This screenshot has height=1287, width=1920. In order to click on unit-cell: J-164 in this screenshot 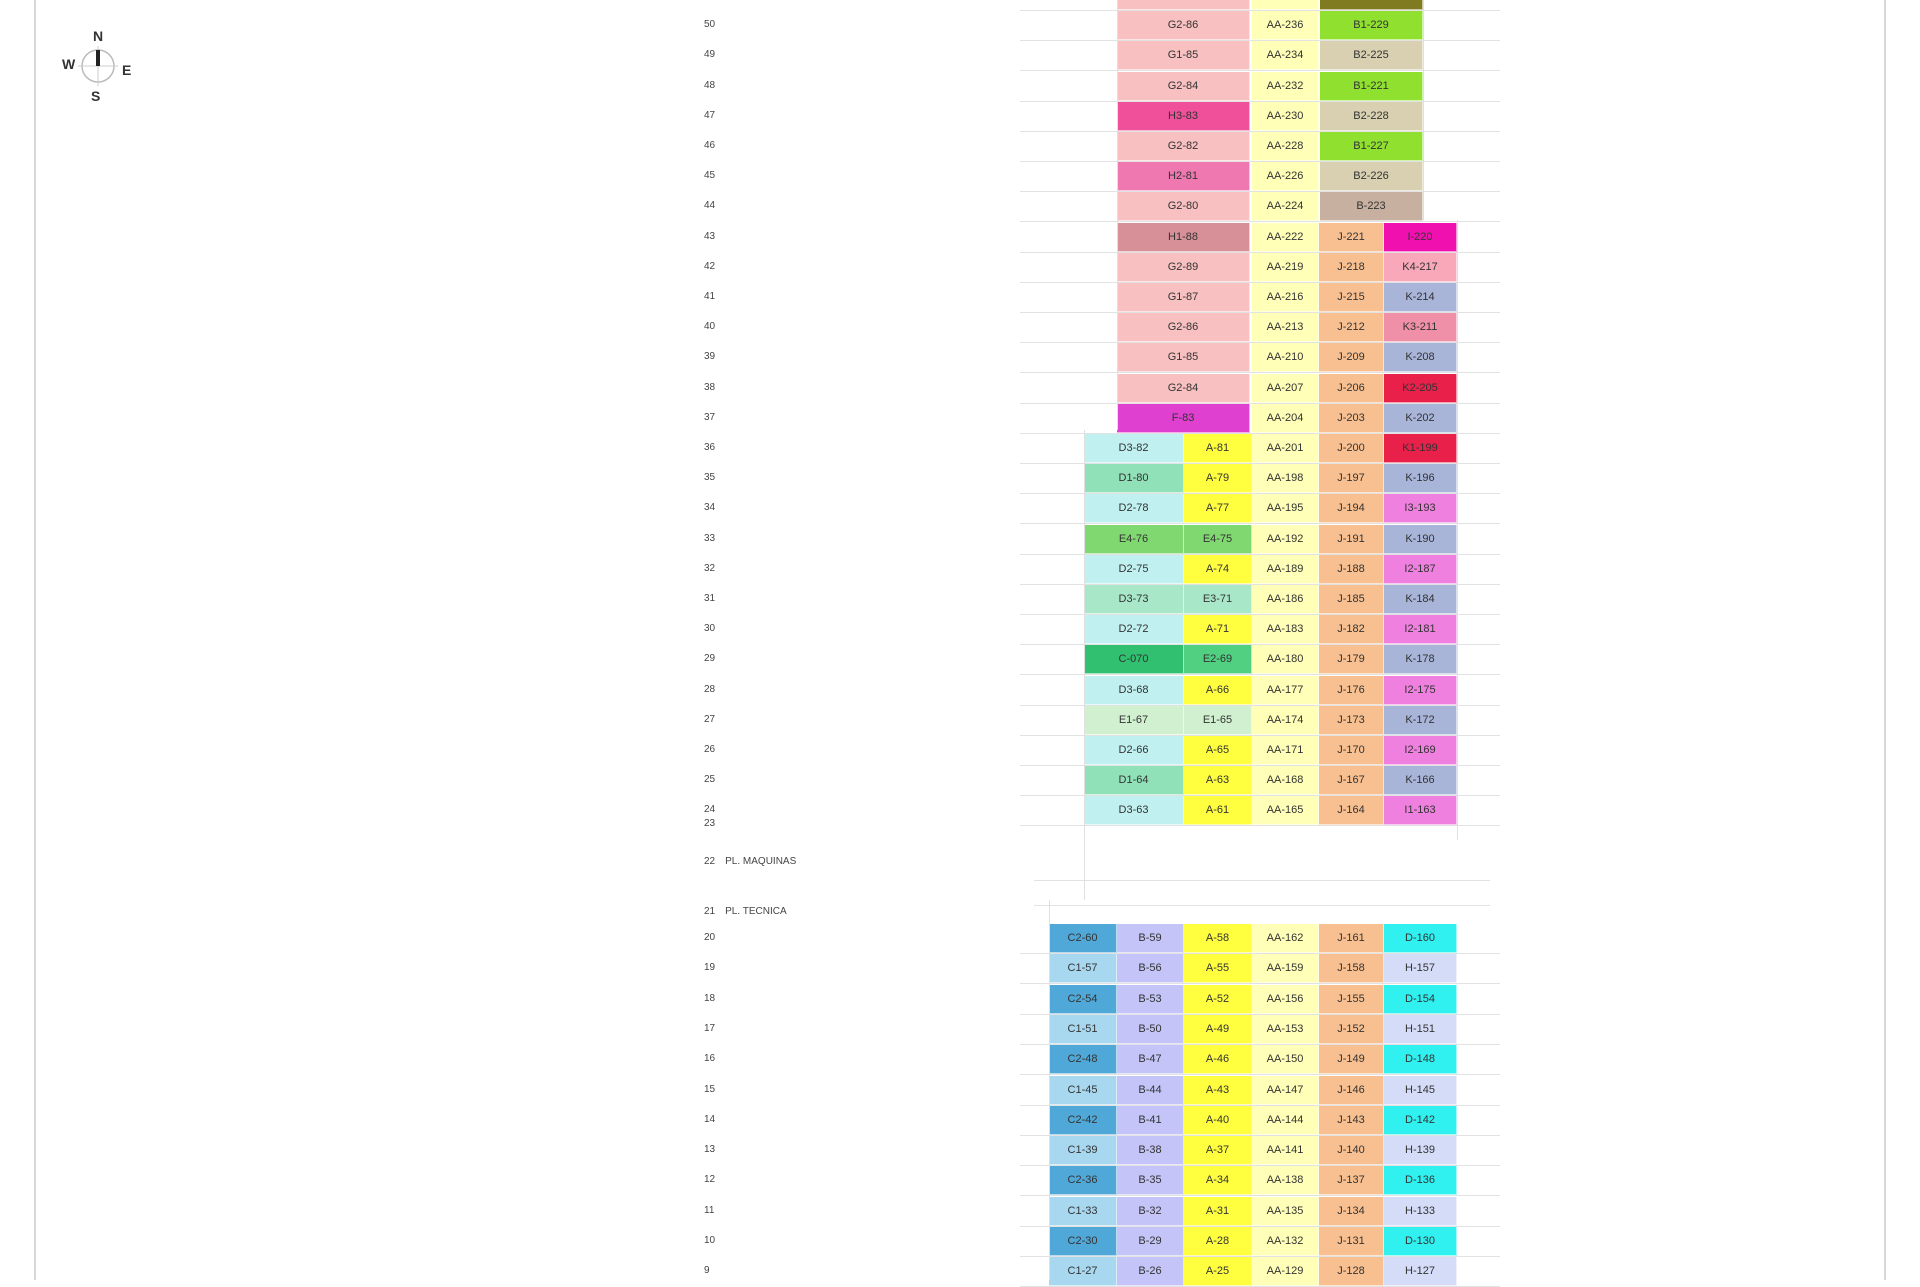, I will do `click(1351, 811)`.